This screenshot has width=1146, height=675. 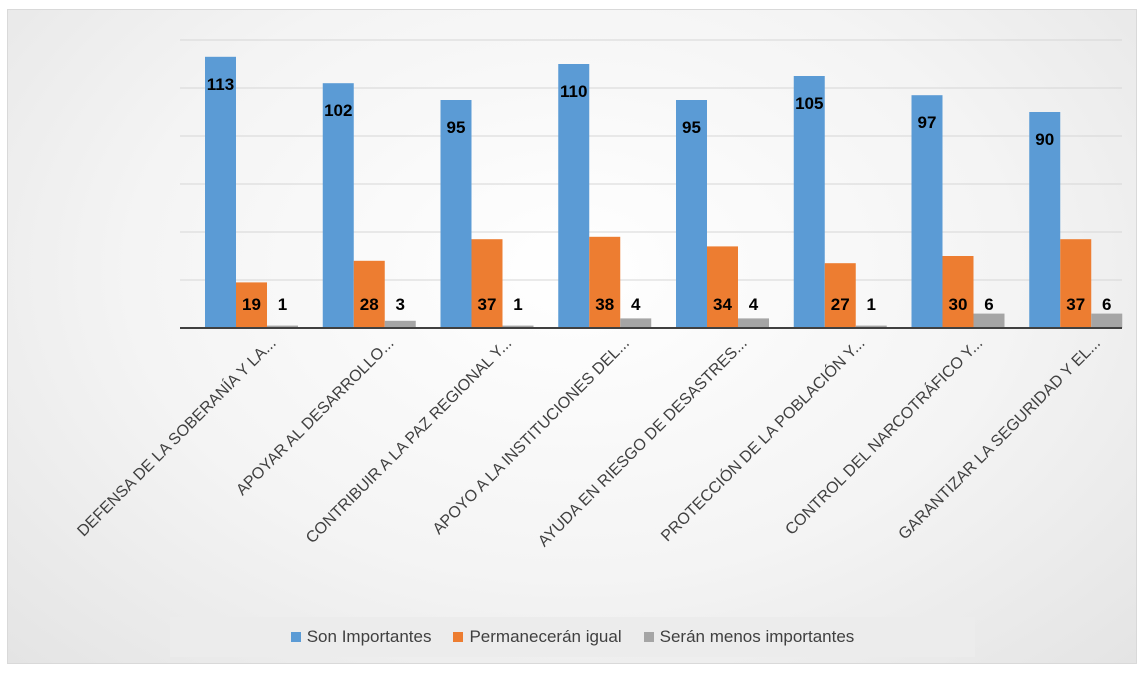 I want to click on data-label: 3, so click(x=400, y=304).